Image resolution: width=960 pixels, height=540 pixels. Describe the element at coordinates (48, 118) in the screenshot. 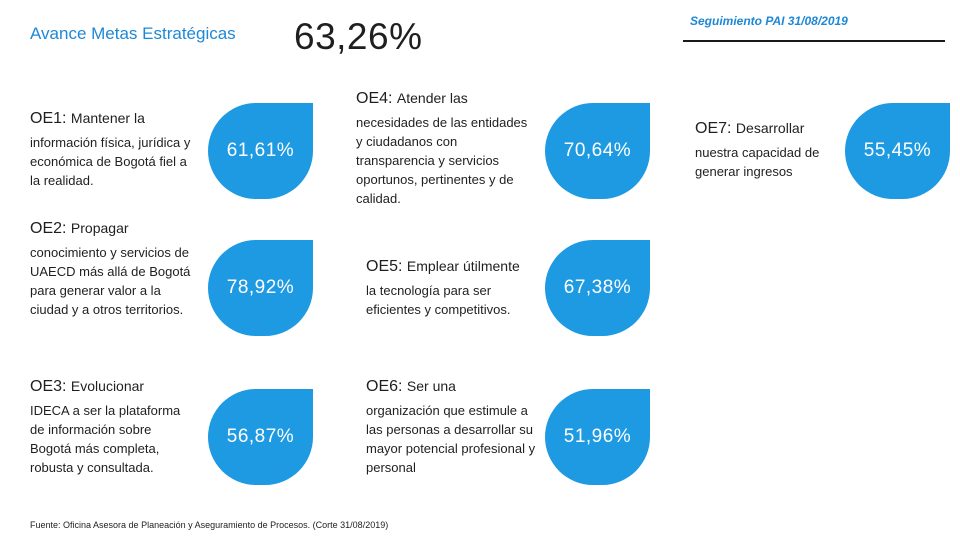

I see `objective-code: OE1:` at that location.